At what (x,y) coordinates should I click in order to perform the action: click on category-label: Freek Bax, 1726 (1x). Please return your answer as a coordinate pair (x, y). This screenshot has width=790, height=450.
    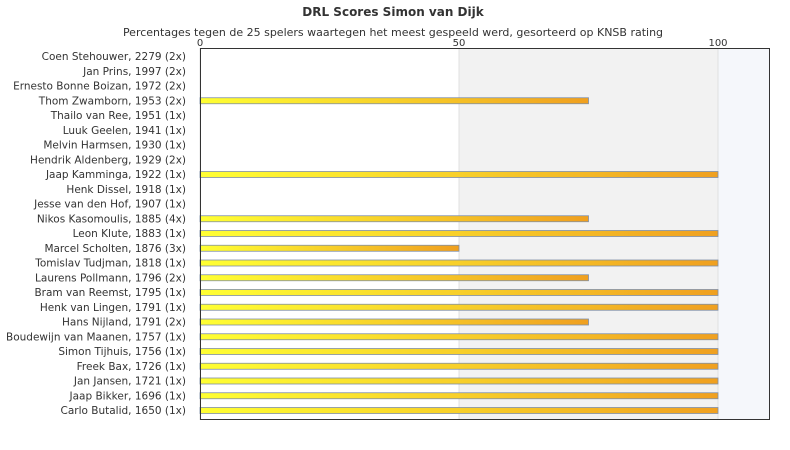
    Looking at the image, I should click on (131, 367).